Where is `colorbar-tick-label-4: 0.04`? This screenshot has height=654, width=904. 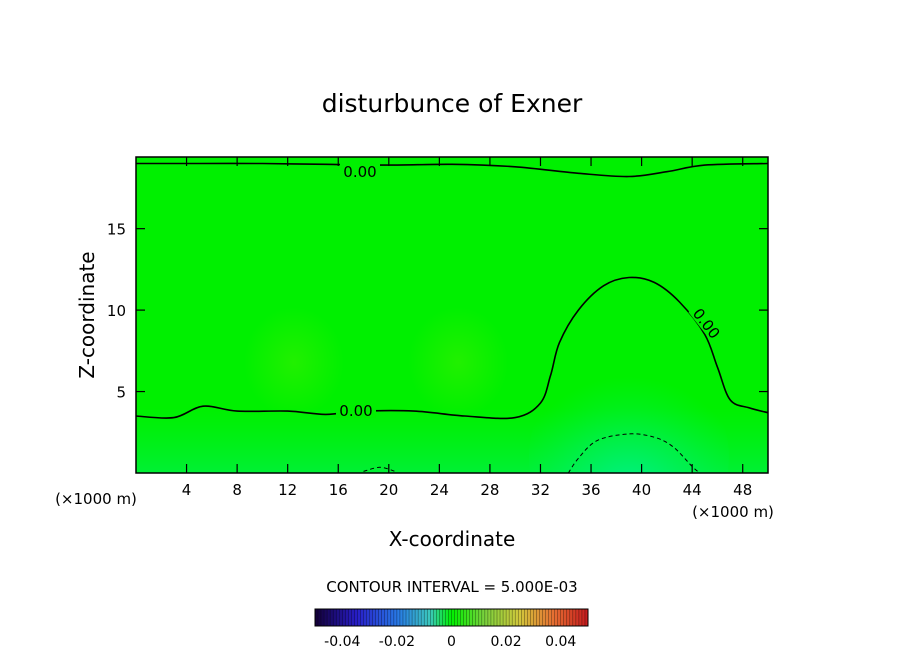
colorbar-tick-label-4: 0.04 is located at coordinates (560, 642).